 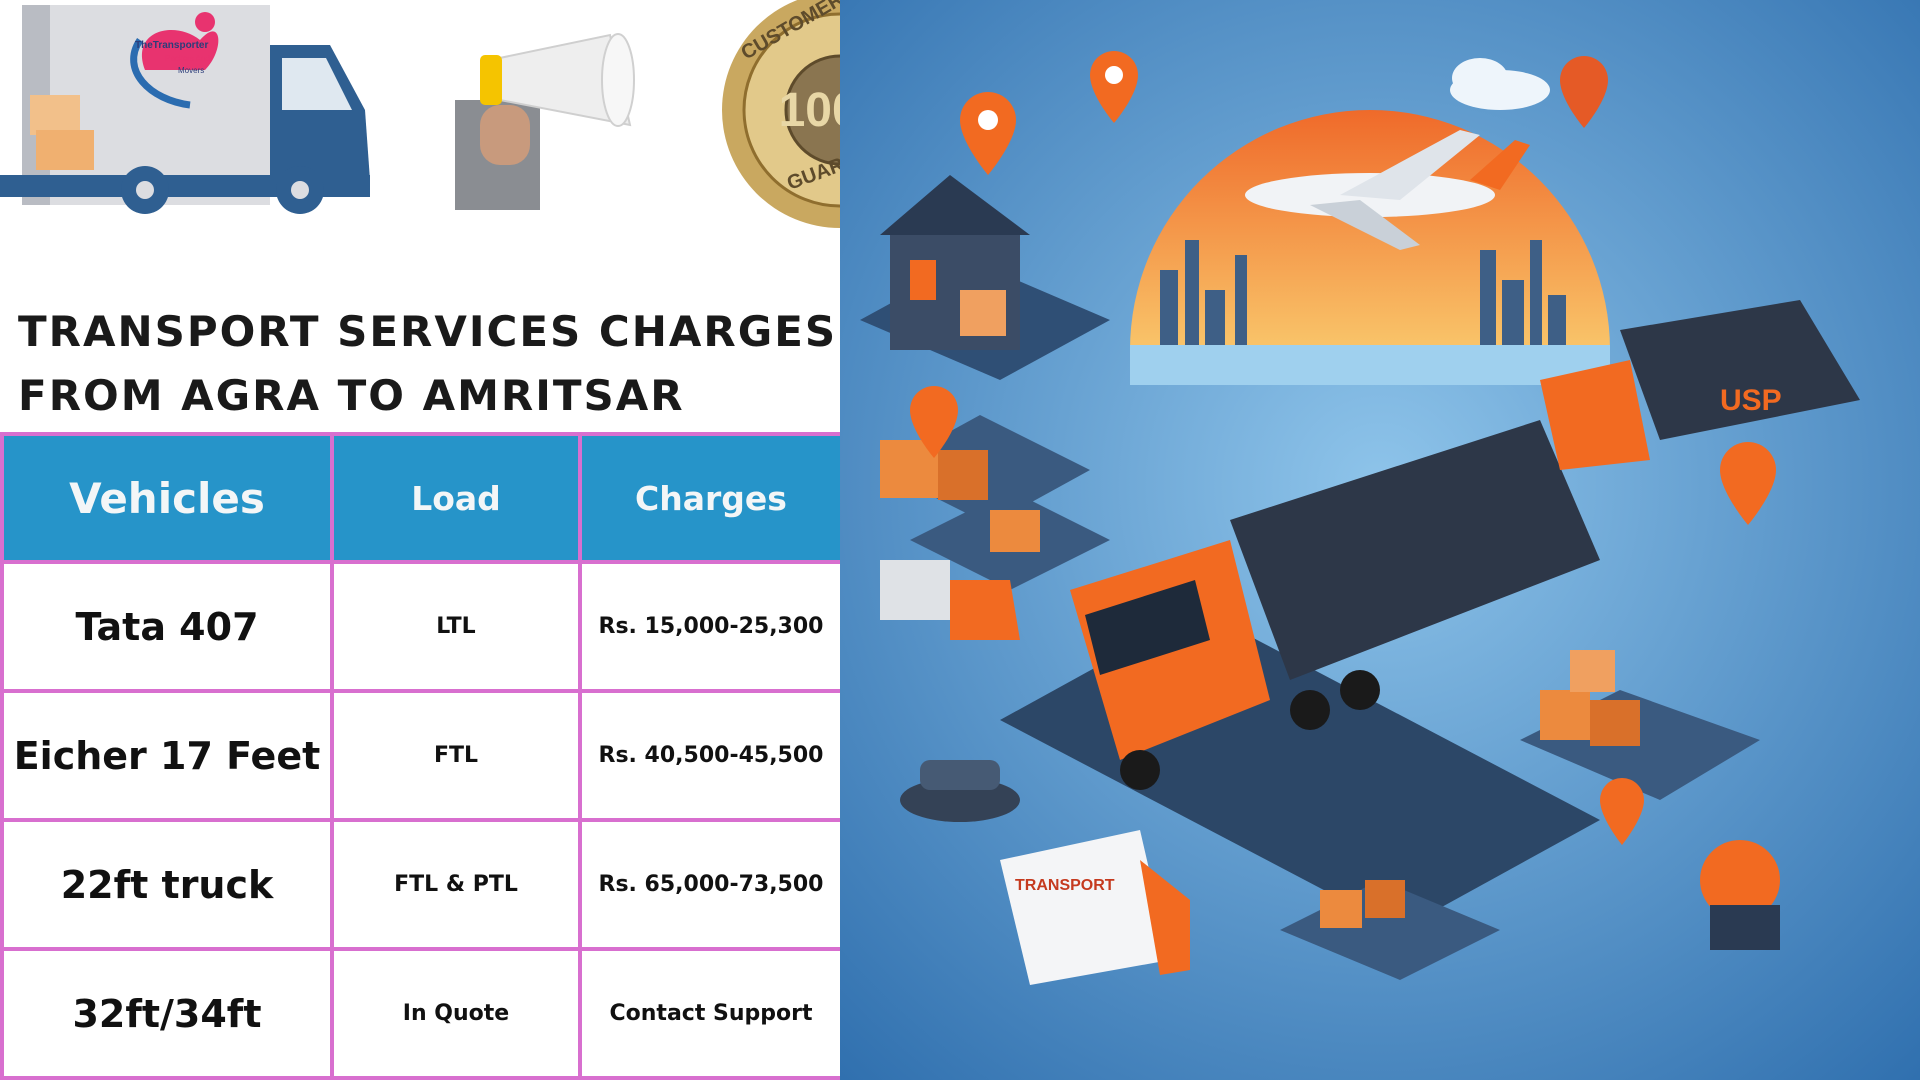 I want to click on cargo-boxes-icon, so click(x=1520, y=815).